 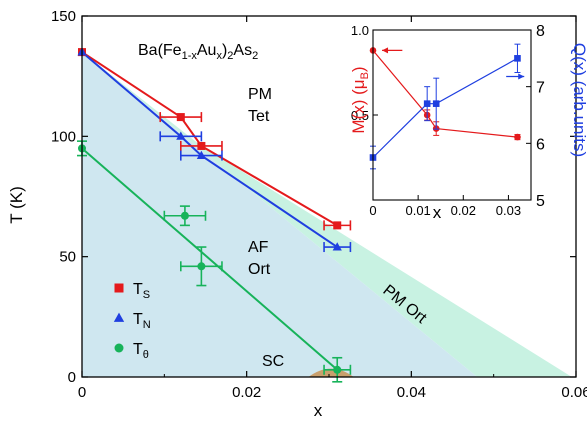 What do you see at coordinates (331, 372) in the screenshot?
I see `sc-dome` at bounding box center [331, 372].